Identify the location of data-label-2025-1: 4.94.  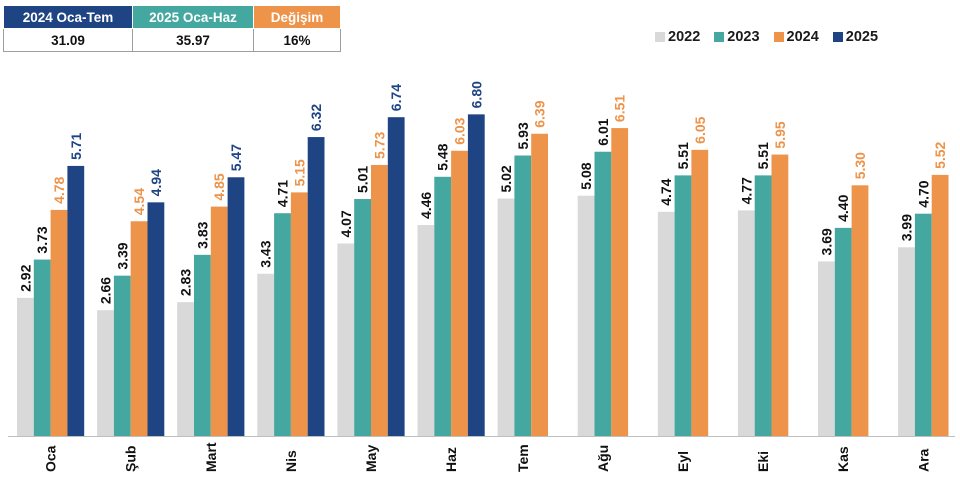
(156, 182).